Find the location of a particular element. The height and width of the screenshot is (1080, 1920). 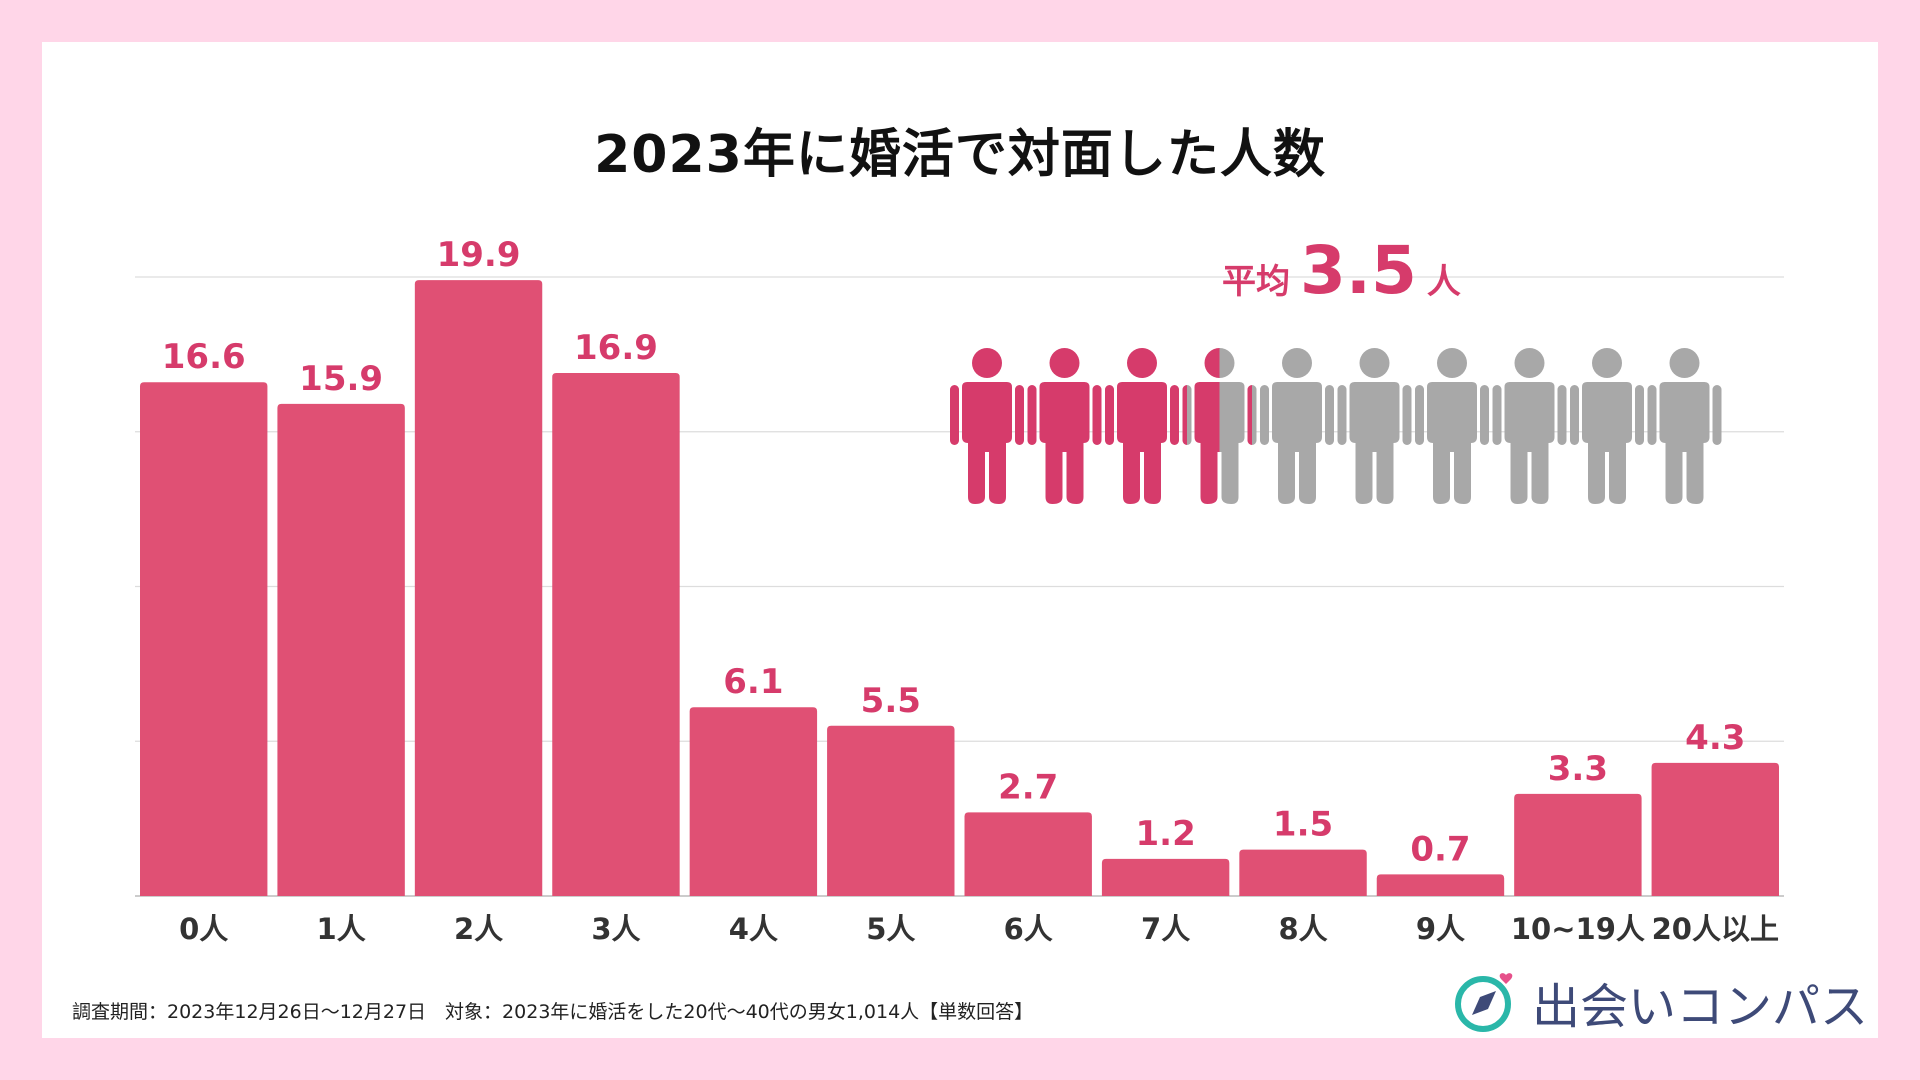

average-value: 3.5 is located at coordinates (1358, 270).